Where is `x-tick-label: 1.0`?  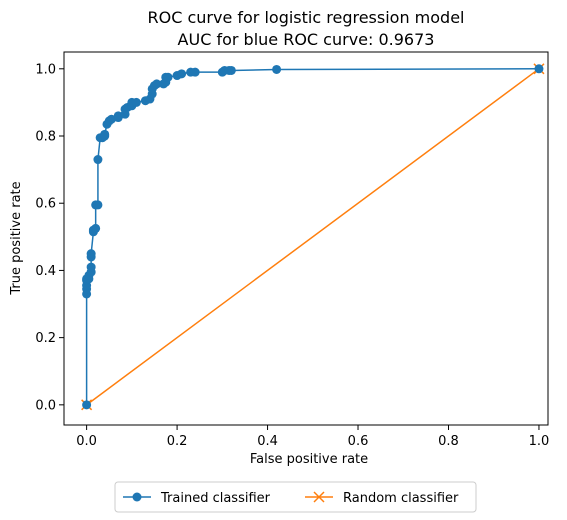
x-tick-label: 1.0 is located at coordinates (539, 441).